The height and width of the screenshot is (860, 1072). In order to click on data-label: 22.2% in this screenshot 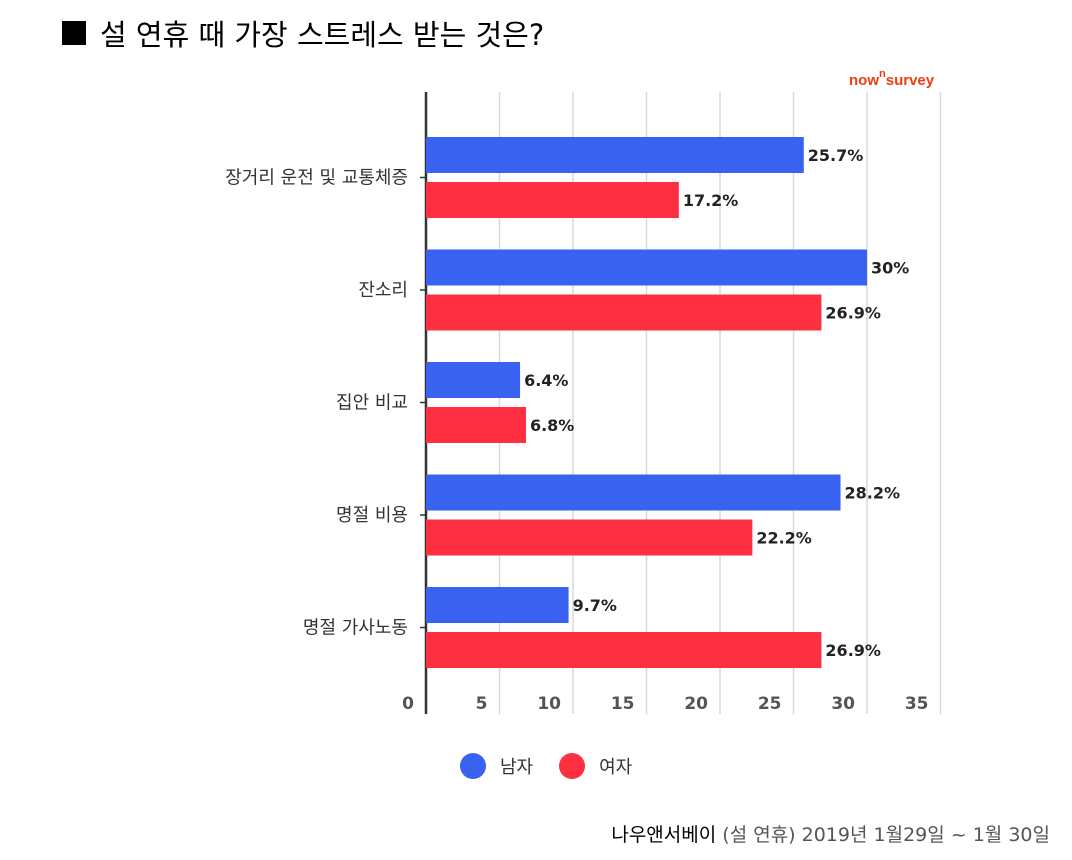, I will do `click(784, 538)`.